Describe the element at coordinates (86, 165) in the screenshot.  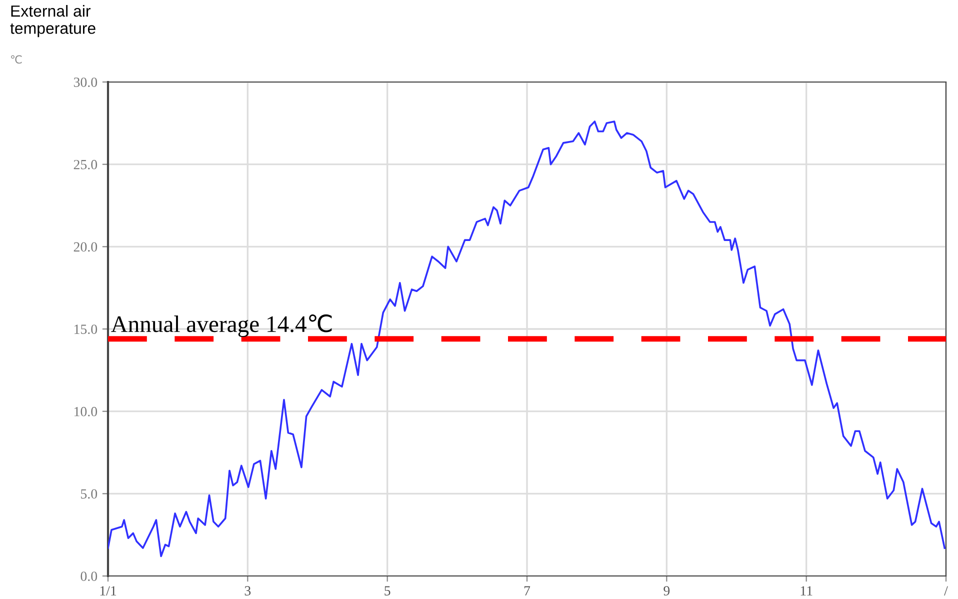
I see `y-tick-label: 25.0` at that location.